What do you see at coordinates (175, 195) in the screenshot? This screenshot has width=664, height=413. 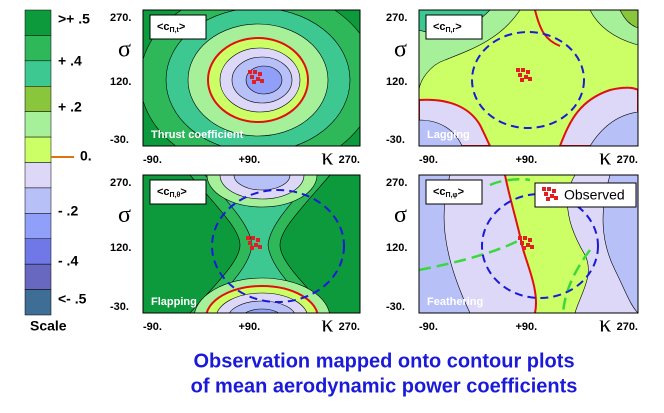 I see `symbol-sub: Π,θ` at bounding box center [175, 195].